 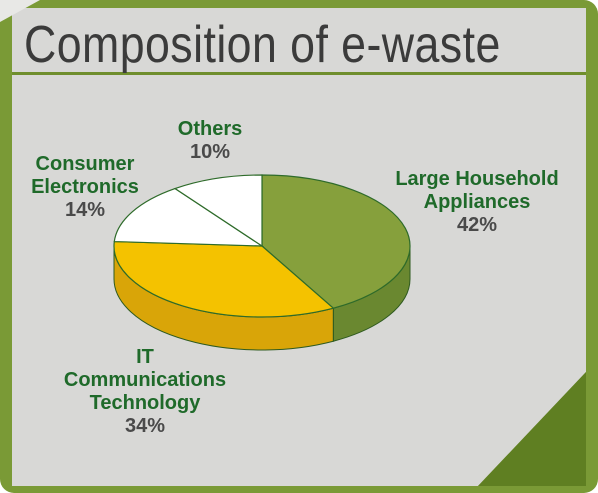 I want to click on large-percent: 42%, so click(x=477, y=225).